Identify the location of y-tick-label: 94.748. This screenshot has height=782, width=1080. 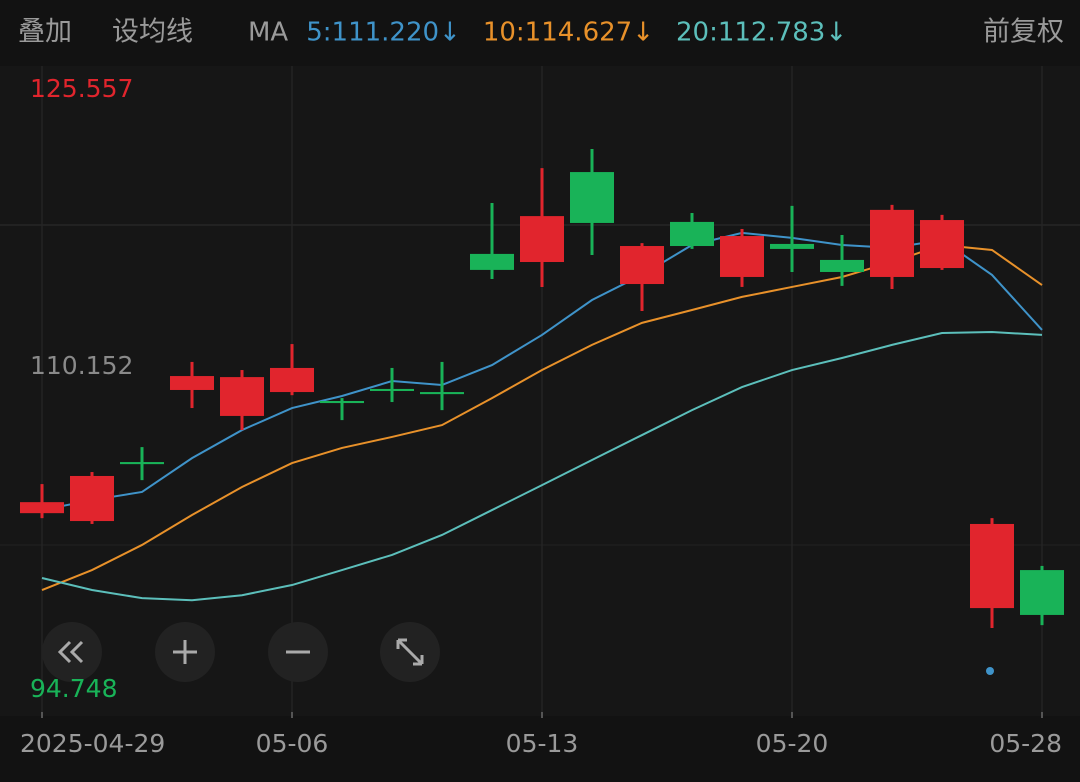
(73, 688).